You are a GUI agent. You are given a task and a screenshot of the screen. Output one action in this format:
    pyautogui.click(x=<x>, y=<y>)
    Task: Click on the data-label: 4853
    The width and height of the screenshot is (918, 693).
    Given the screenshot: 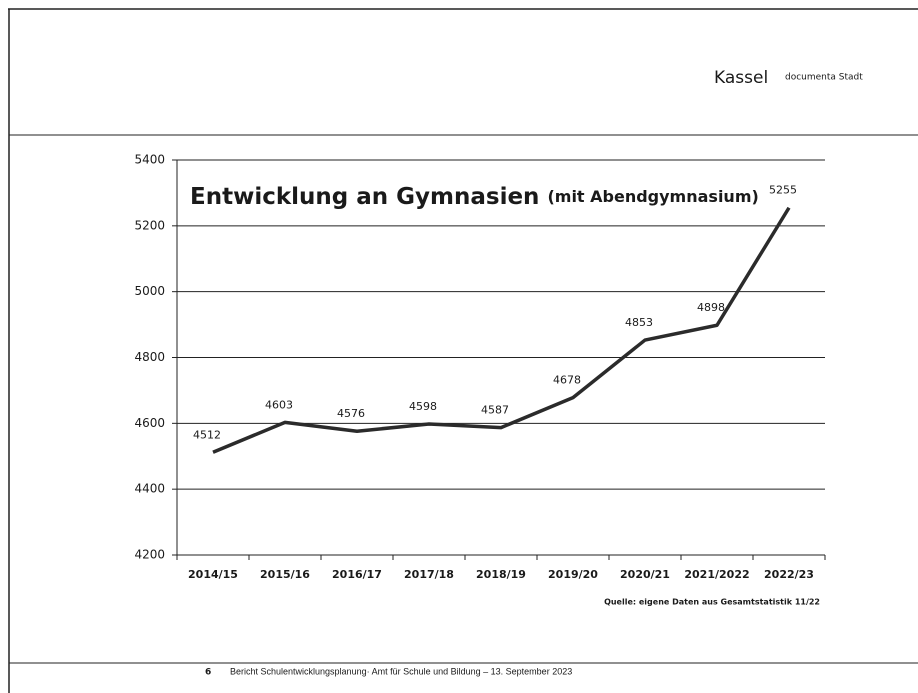 What is the action you would take?
    pyautogui.click(x=639, y=322)
    